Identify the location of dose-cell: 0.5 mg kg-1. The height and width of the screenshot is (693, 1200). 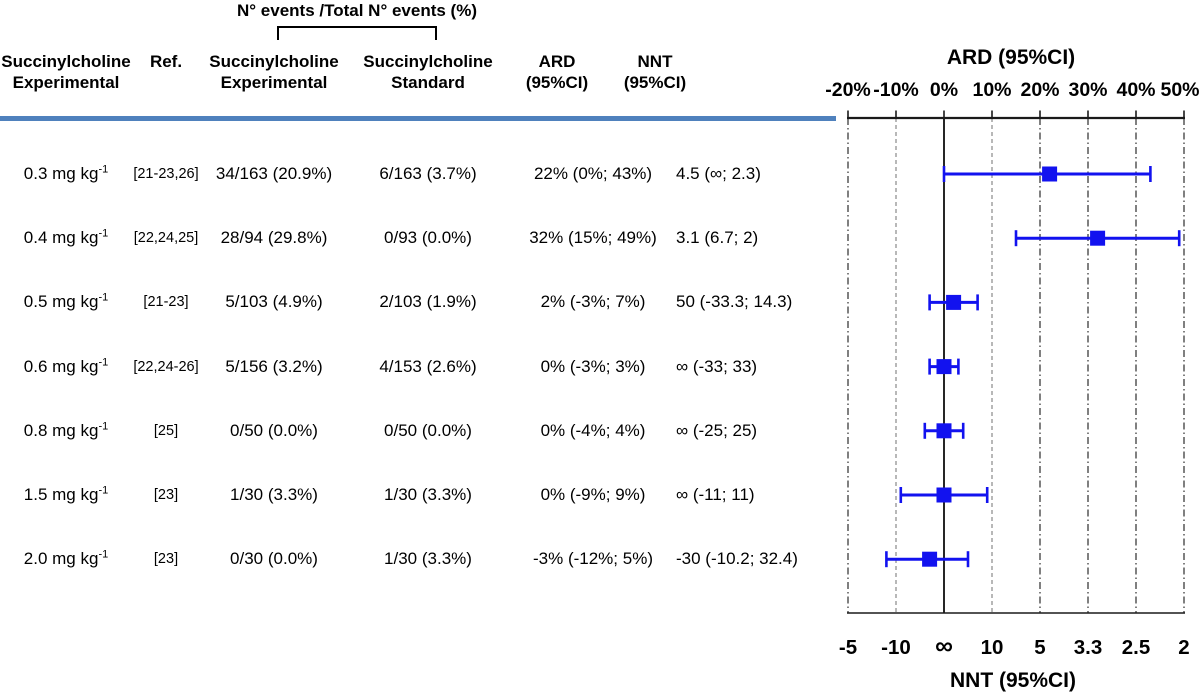
(66, 301).